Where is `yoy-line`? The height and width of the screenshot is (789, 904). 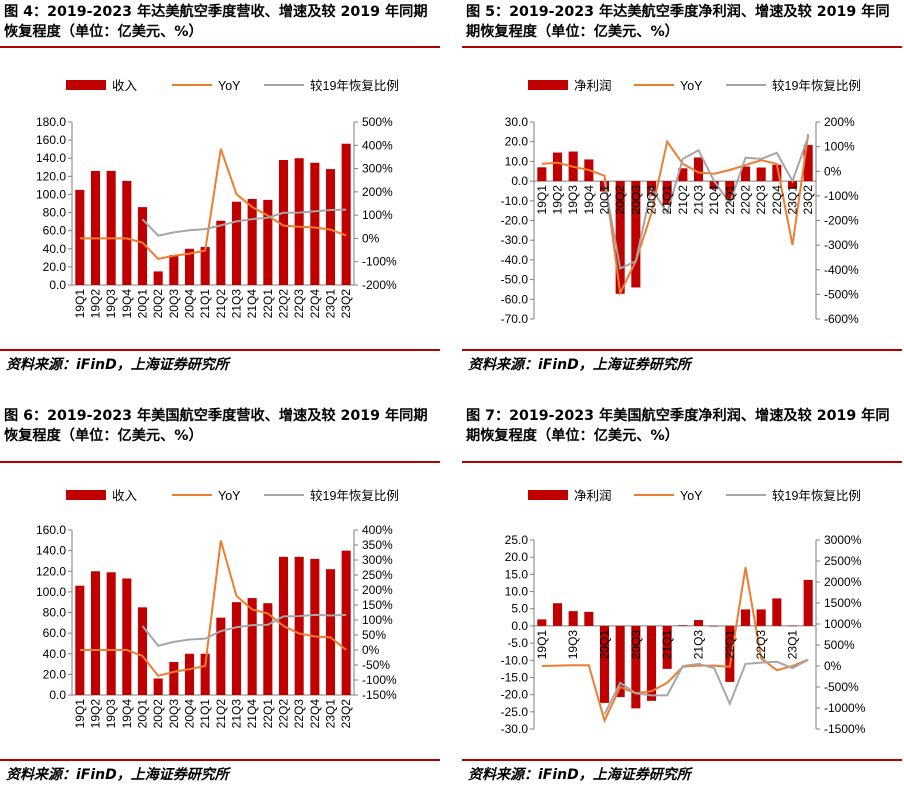
yoy-line is located at coordinates (675, 645).